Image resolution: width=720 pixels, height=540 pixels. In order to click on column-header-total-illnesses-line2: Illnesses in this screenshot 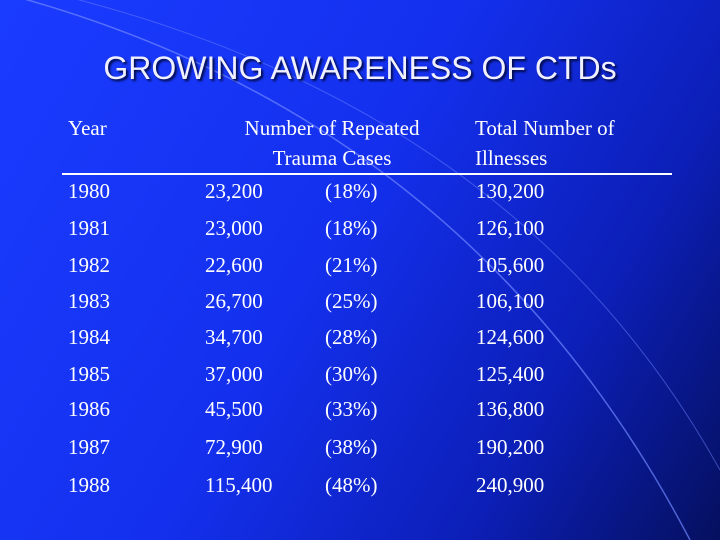, I will do `click(511, 158)`.